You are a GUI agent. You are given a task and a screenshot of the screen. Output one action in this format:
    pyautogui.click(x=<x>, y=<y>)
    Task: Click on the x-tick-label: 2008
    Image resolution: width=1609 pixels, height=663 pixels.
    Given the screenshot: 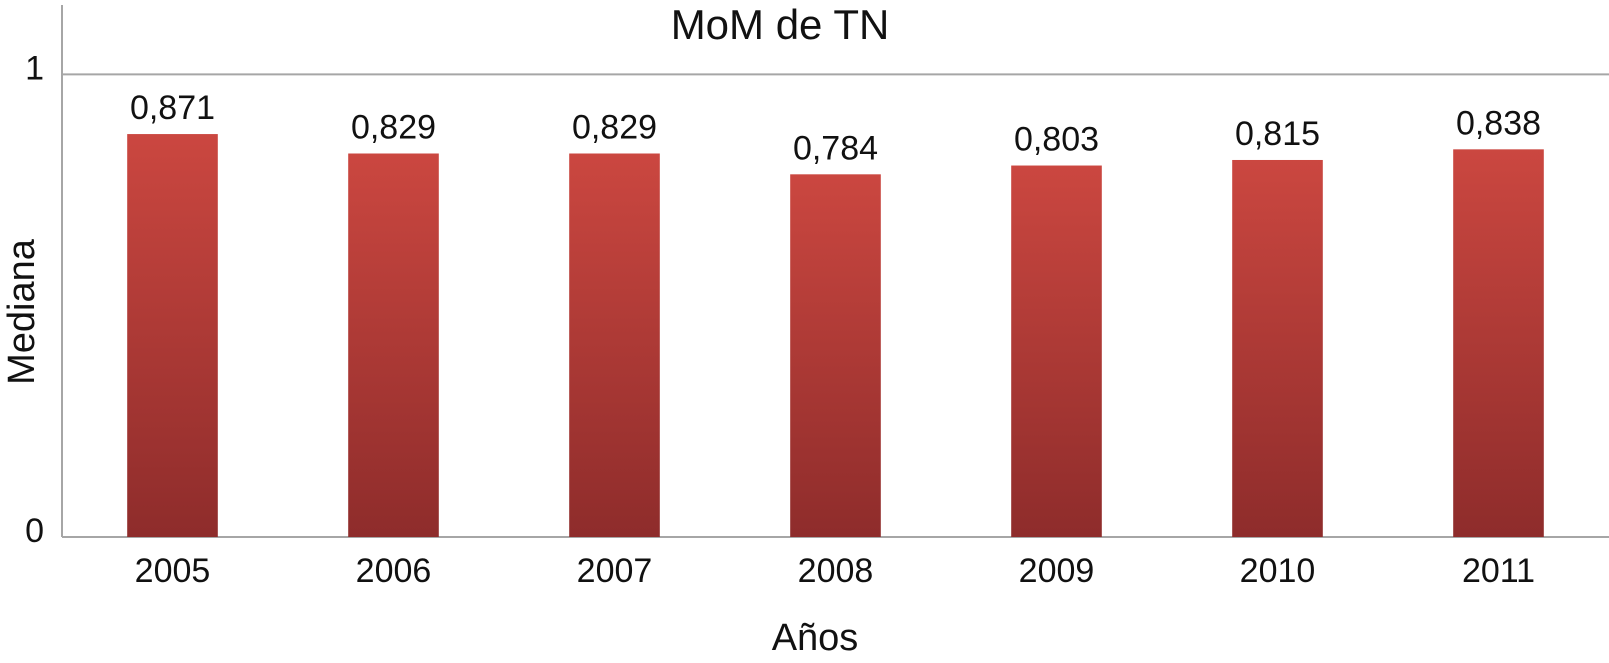 What is the action you would take?
    pyautogui.click(x=836, y=571)
    